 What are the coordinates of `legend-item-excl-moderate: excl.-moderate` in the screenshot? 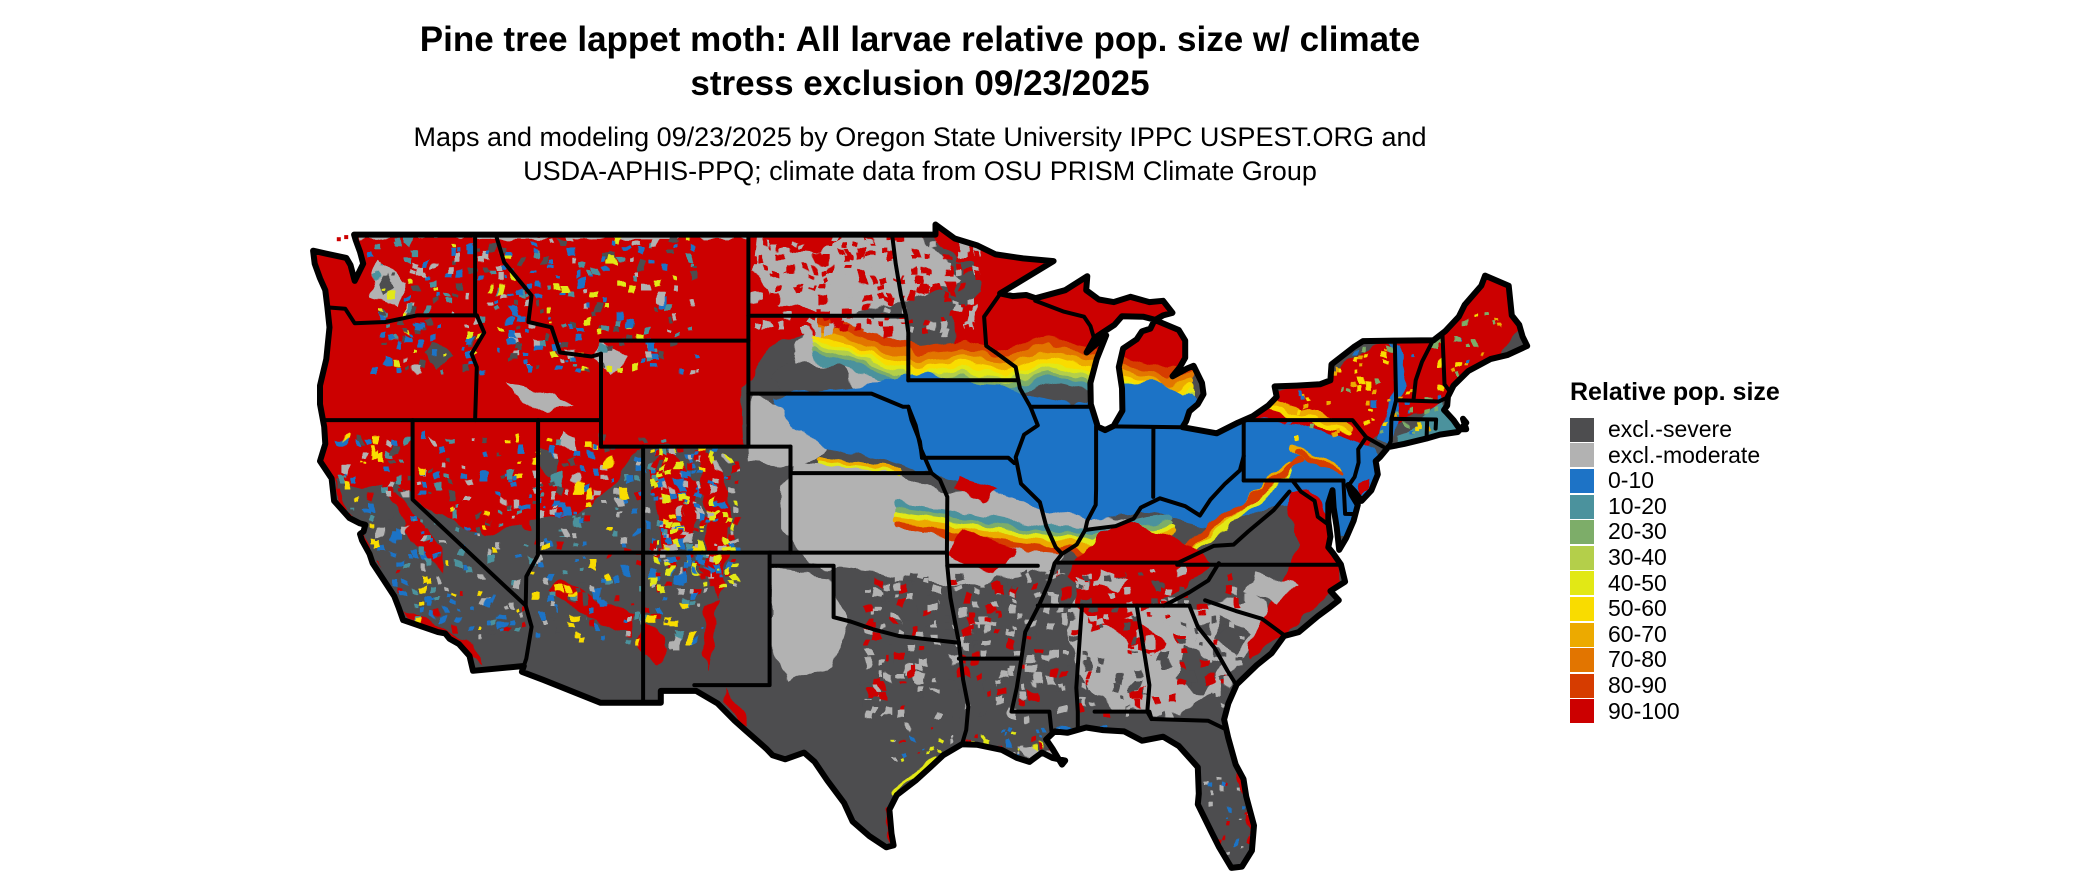 It's located at (1720, 455).